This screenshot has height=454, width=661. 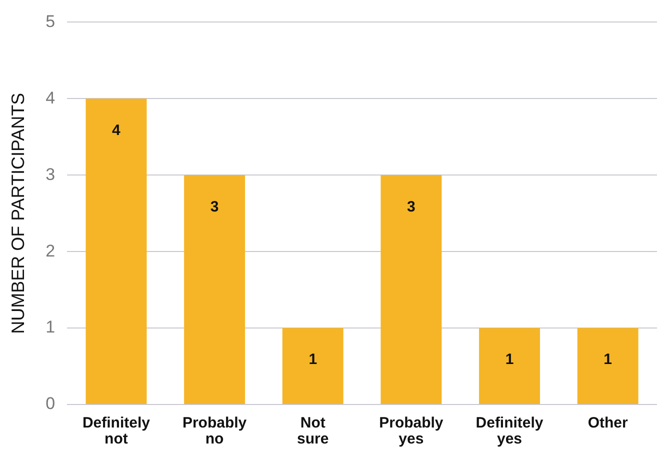 What do you see at coordinates (608, 423) in the screenshot?
I see `x-tick-label: Other` at bounding box center [608, 423].